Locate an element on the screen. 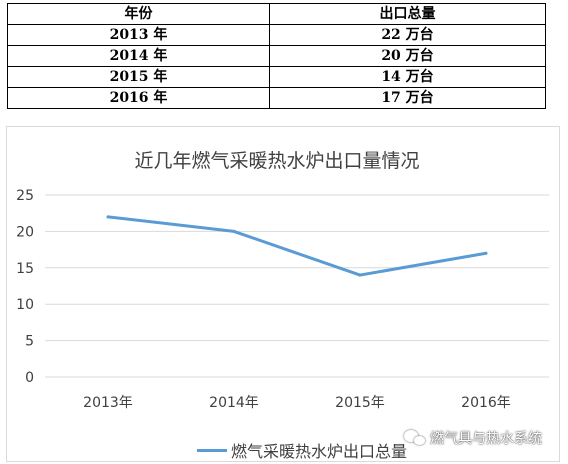  watermark-text: 燃气具与热水系统 is located at coordinates (486, 439).